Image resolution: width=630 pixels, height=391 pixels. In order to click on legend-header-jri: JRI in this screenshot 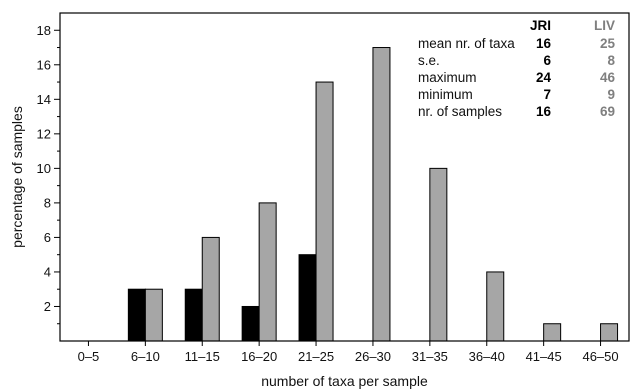, I will do `click(540, 25)`.